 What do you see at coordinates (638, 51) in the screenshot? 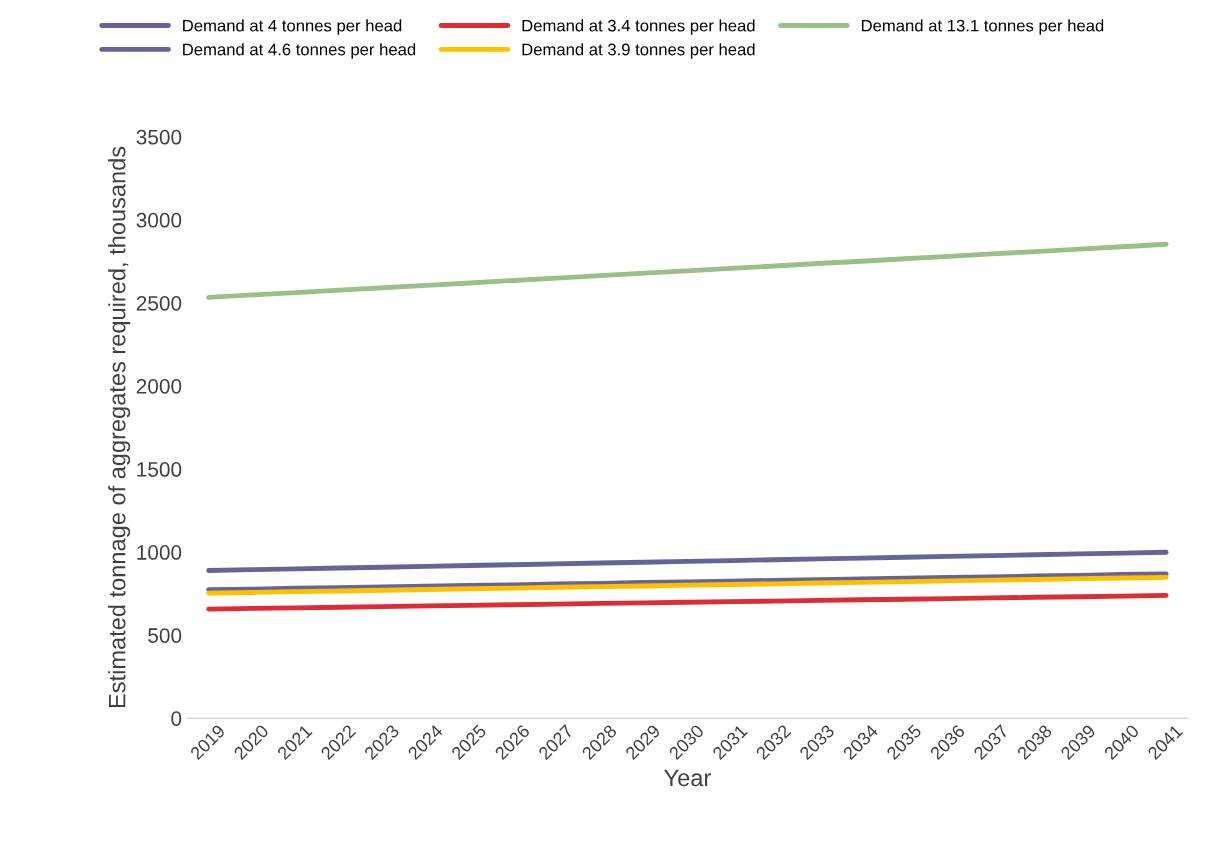
I see `legend-label: Demand at 3.9 tonnes per head` at bounding box center [638, 51].